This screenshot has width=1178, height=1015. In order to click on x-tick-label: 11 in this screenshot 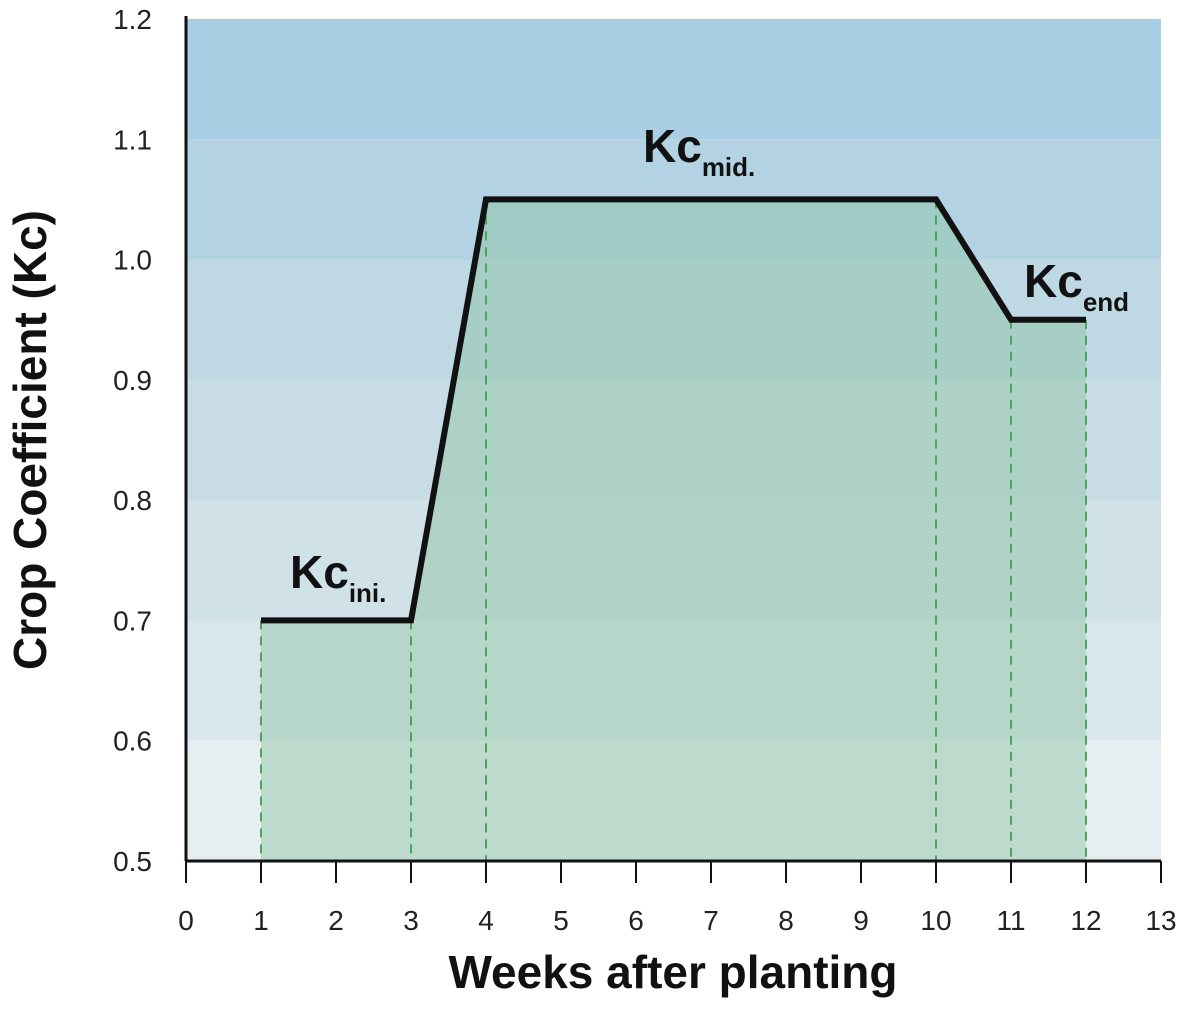, I will do `click(1010, 920)`.